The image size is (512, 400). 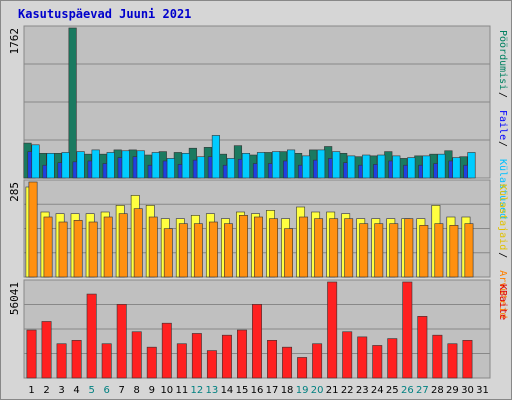 I want to click on legend-top-Pöördumisi: Pöördumisi, so click(x=502, y=60).